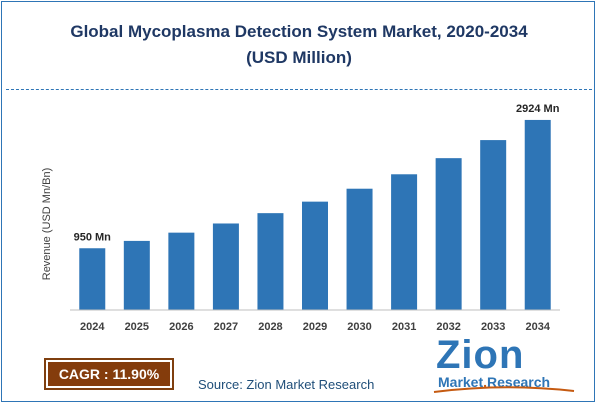 The width and height of the screenshot is (598, 405). What do you see at coordinates (359, 249) in the screenshot?
I see `bar-2030` at bounding box center [359, 249].